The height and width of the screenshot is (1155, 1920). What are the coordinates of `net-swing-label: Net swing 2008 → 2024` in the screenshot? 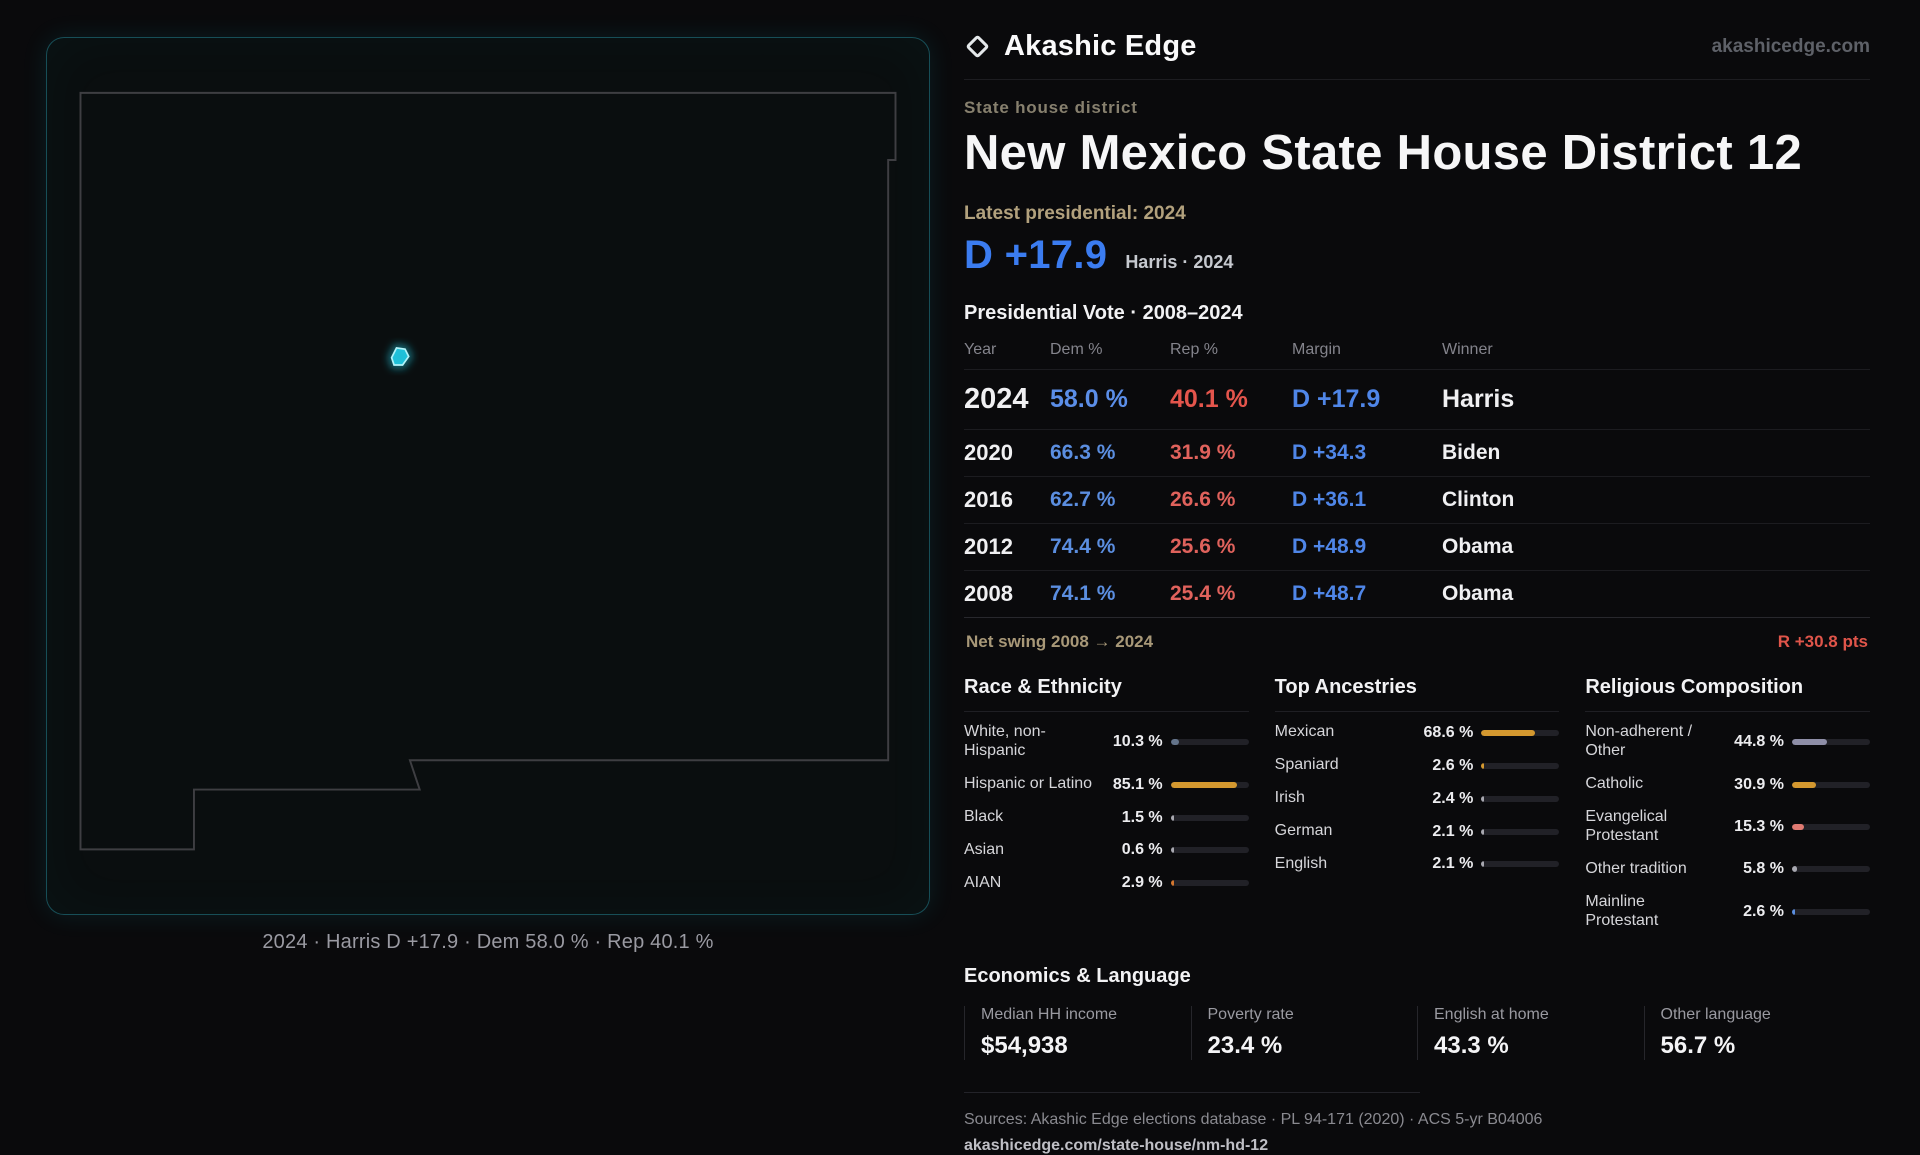 It's located at (1060, 642).